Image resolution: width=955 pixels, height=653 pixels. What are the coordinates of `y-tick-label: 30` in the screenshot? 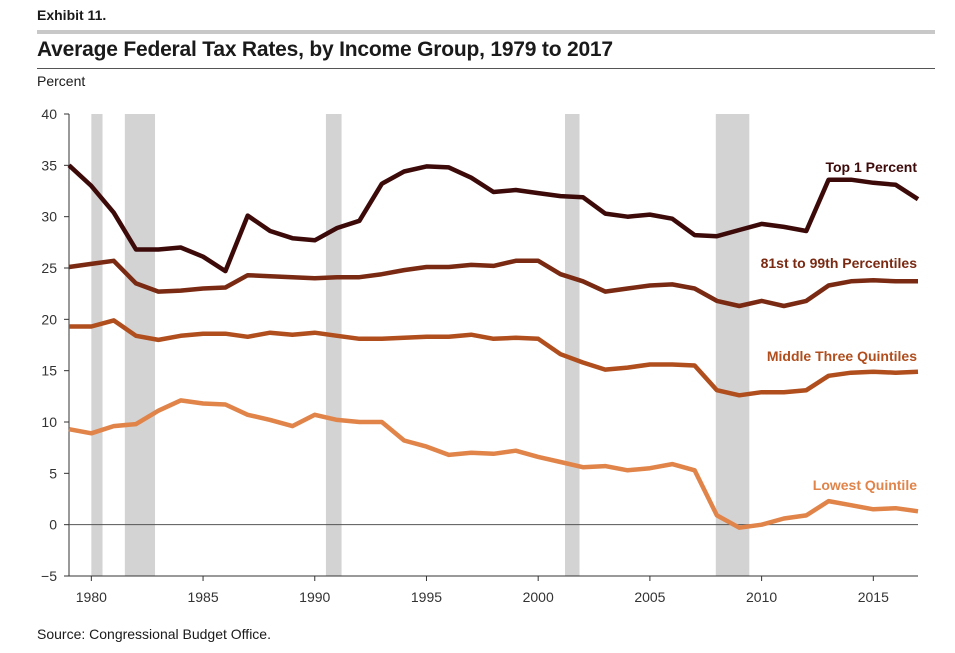 It's located at (49, 217).